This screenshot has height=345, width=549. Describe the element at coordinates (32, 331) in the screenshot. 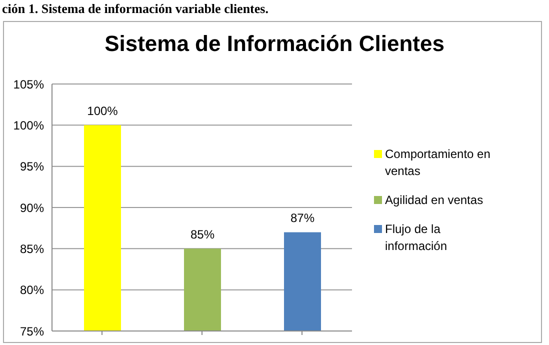

I see `y-tick-label: 75%` at that location.